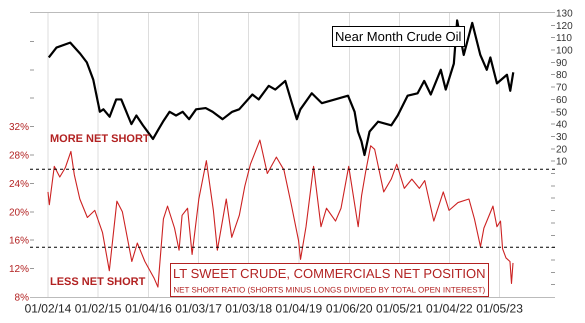 Image resolution: width=585 pixels, height=323 pixels. I want to click on y-tick-label: 12%, so click(19, 270).